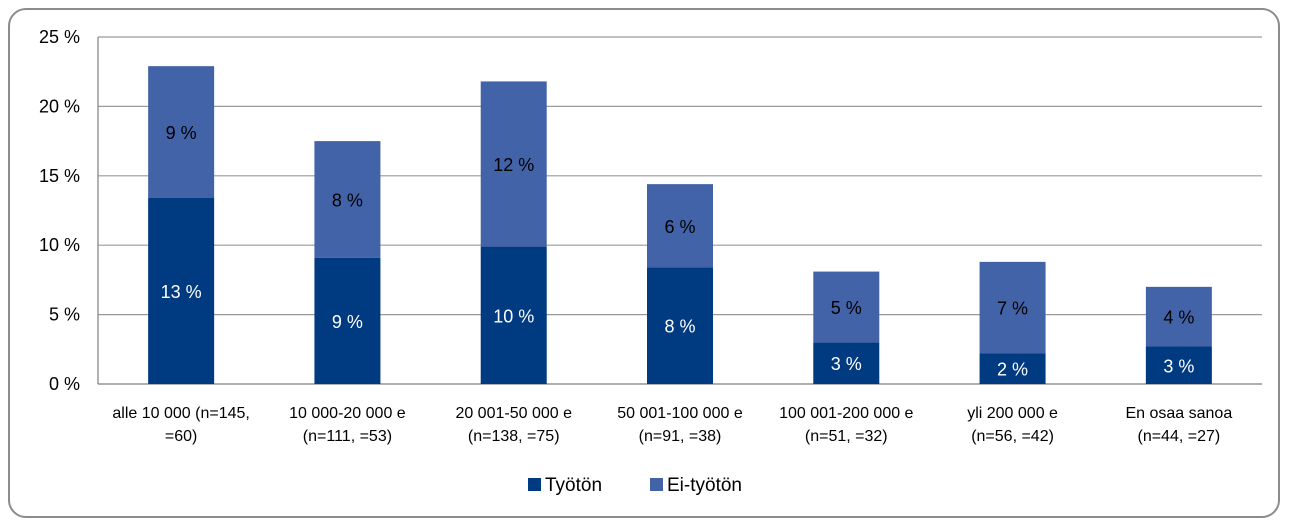  I want to click on x-tick-label: En osaa sanoa, so click(1178, 413).